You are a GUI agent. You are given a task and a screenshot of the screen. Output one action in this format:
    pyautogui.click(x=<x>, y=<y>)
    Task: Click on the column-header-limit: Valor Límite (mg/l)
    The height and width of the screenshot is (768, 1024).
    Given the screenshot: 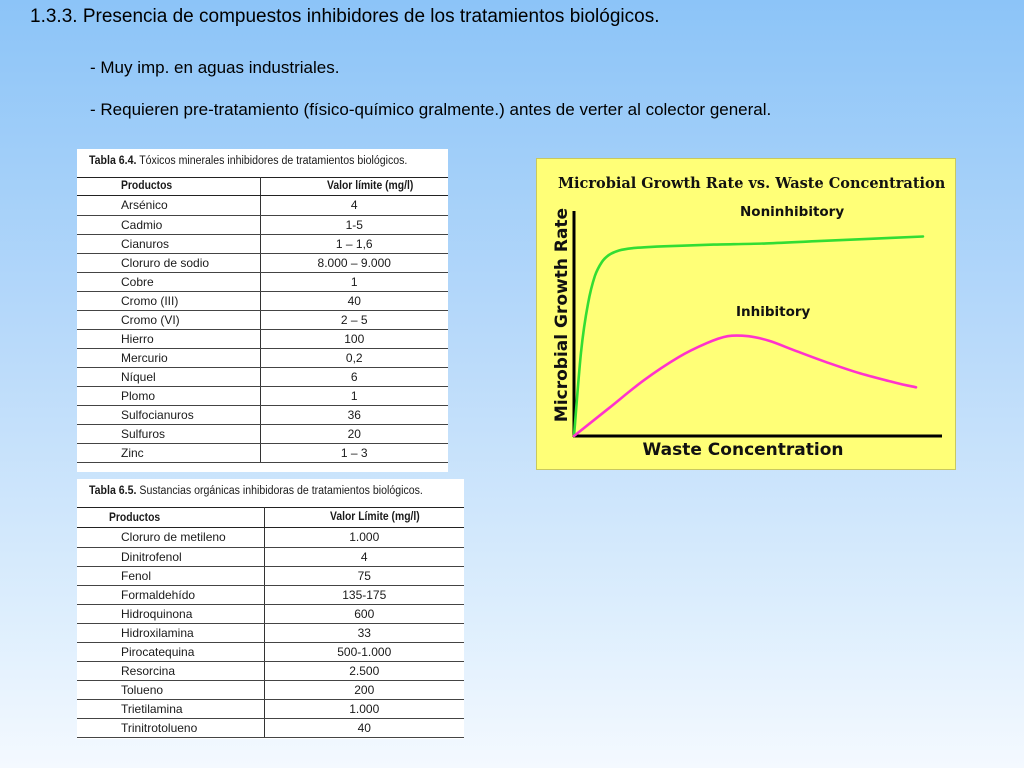 What is the action you would take?
    pyautogui.click(x=375, y=517)
    